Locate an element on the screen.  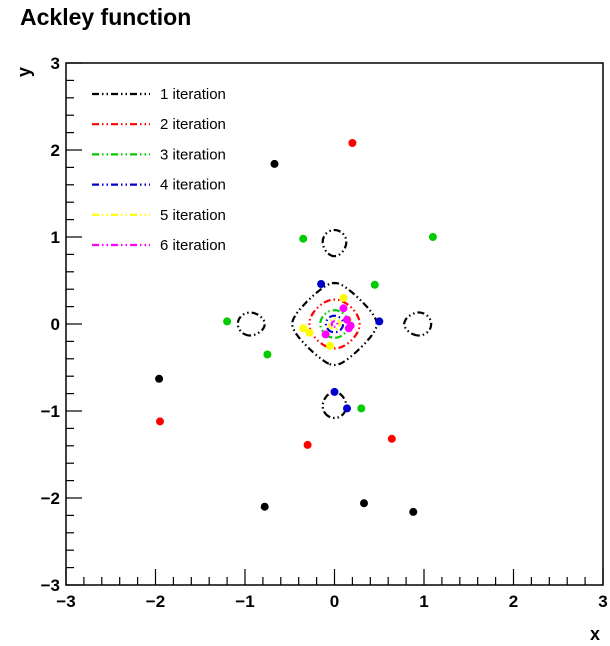
x-tick-label: −2 is located at coordinates (155, 601).